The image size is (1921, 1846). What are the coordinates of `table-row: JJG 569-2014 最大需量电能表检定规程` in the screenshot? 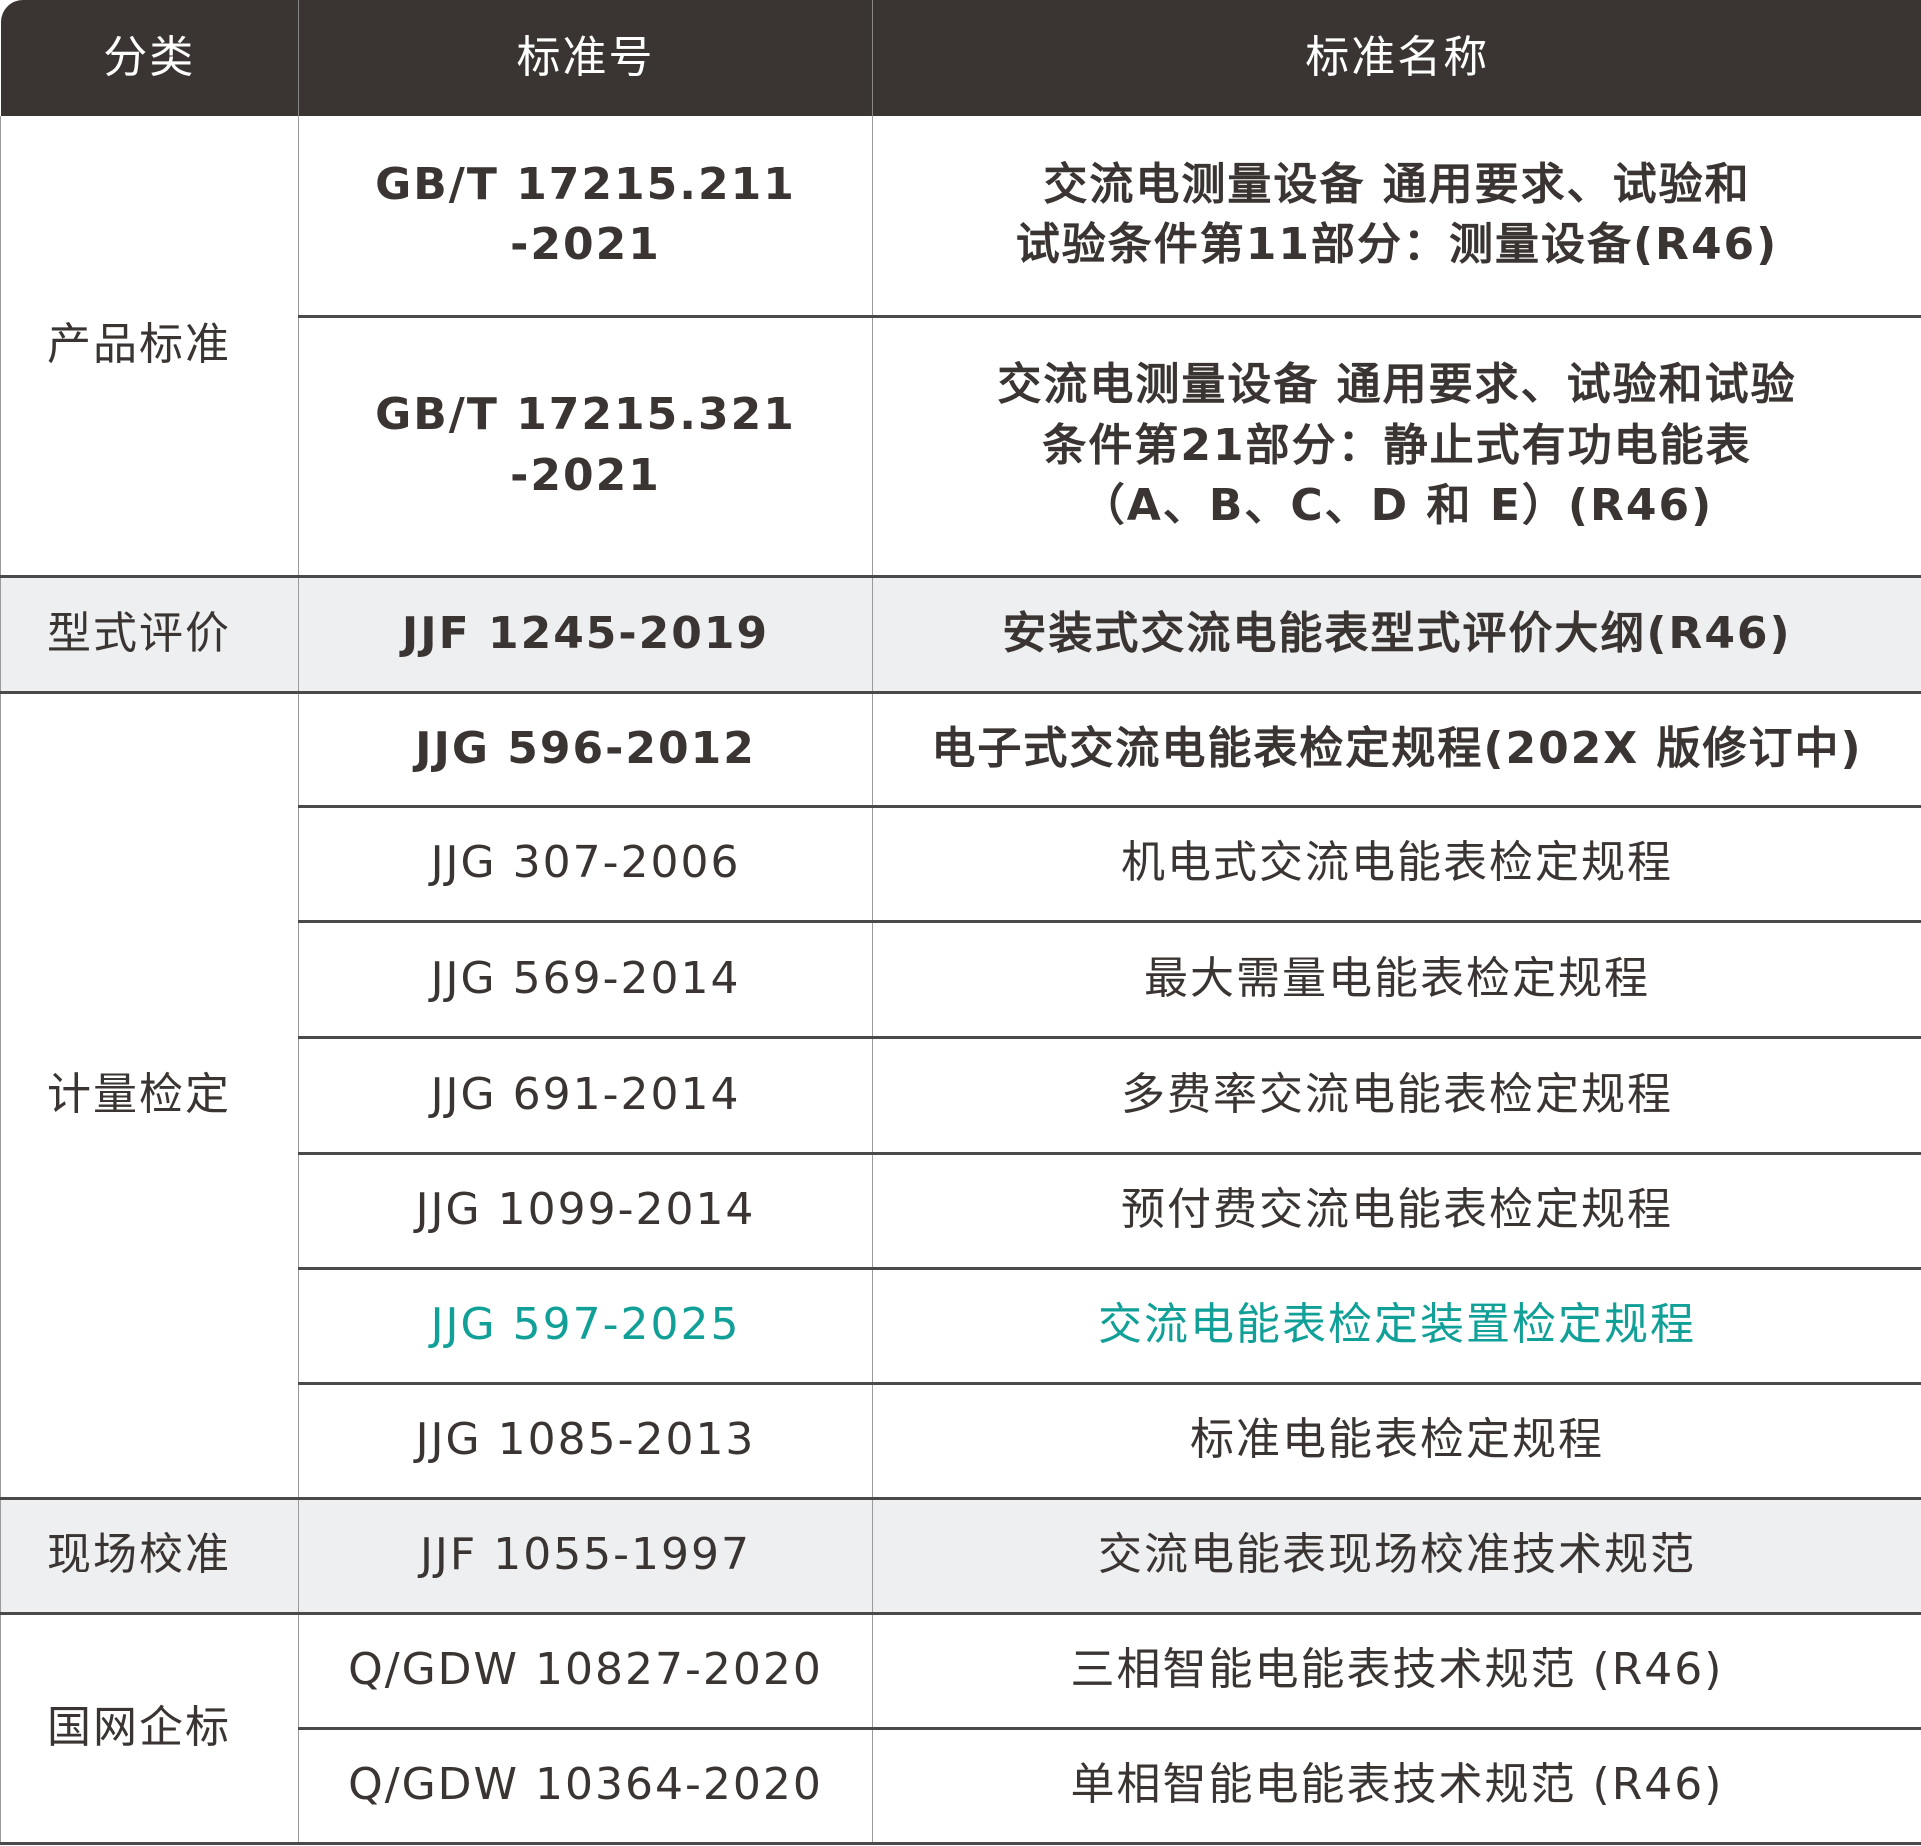 It's located at (961, 979).